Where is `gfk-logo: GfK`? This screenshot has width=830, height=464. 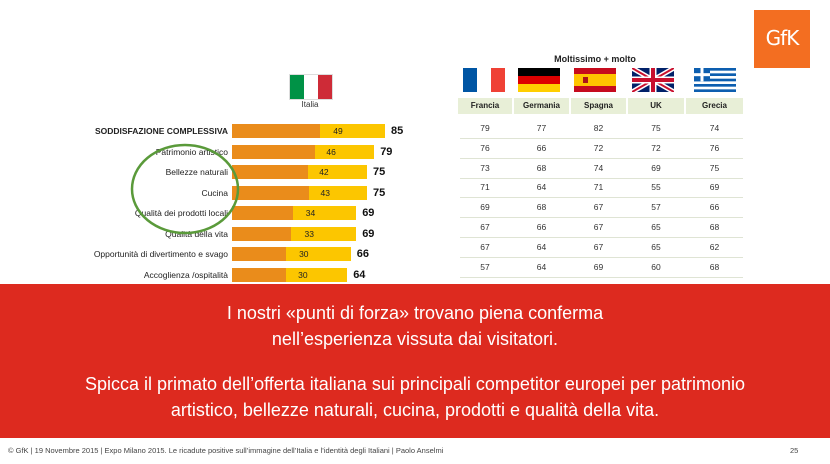
gfk-logo: GfK is located at coordinates (782, 39).